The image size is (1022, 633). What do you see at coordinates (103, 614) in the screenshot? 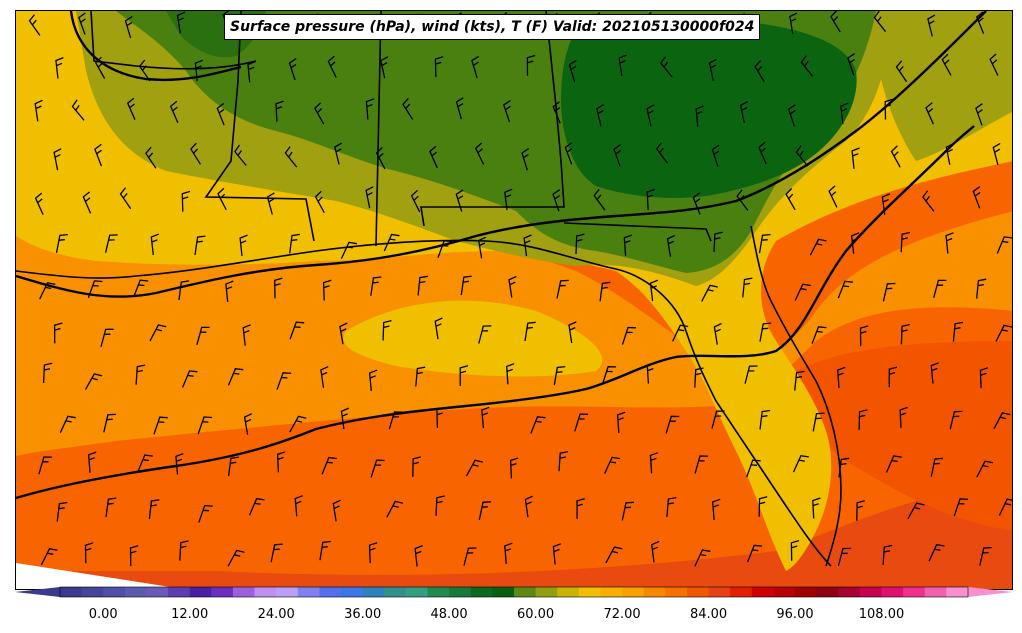
I see `colorbar-tick-label: 0.00` at bounding box center [103, 614].